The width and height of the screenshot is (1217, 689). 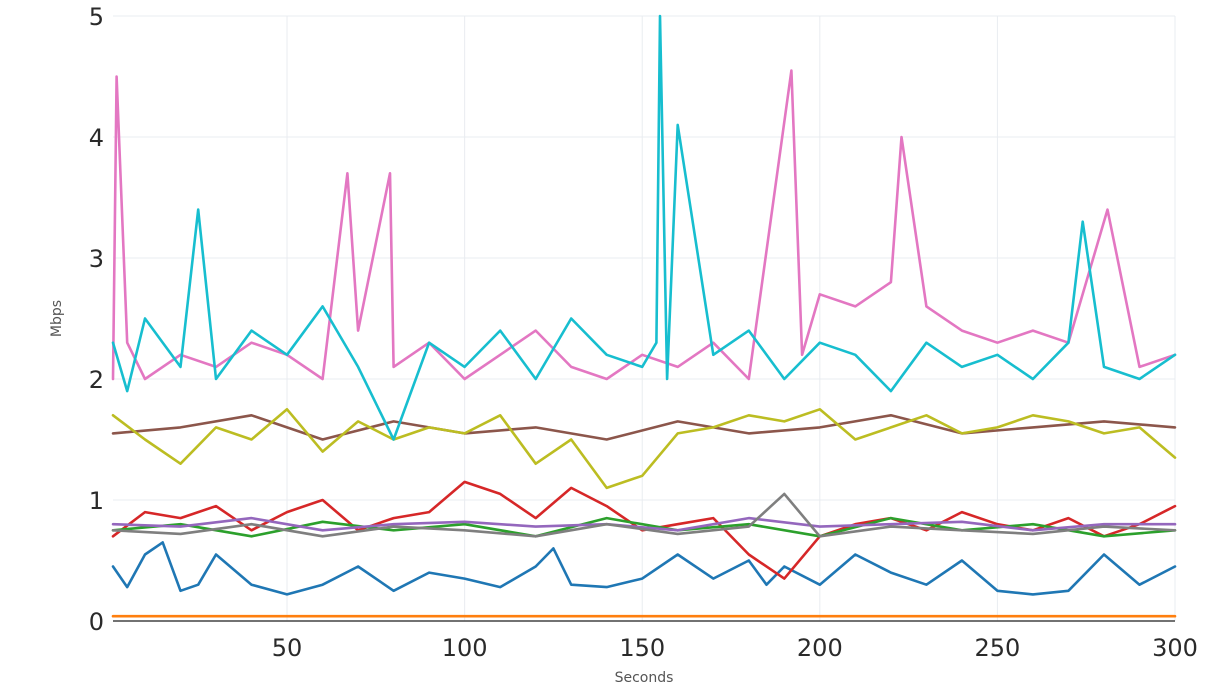 What do you see at coordinates (96, 17) in the screenshot?
I see `y-tick-label: 5` at bounding box center [96, 17].